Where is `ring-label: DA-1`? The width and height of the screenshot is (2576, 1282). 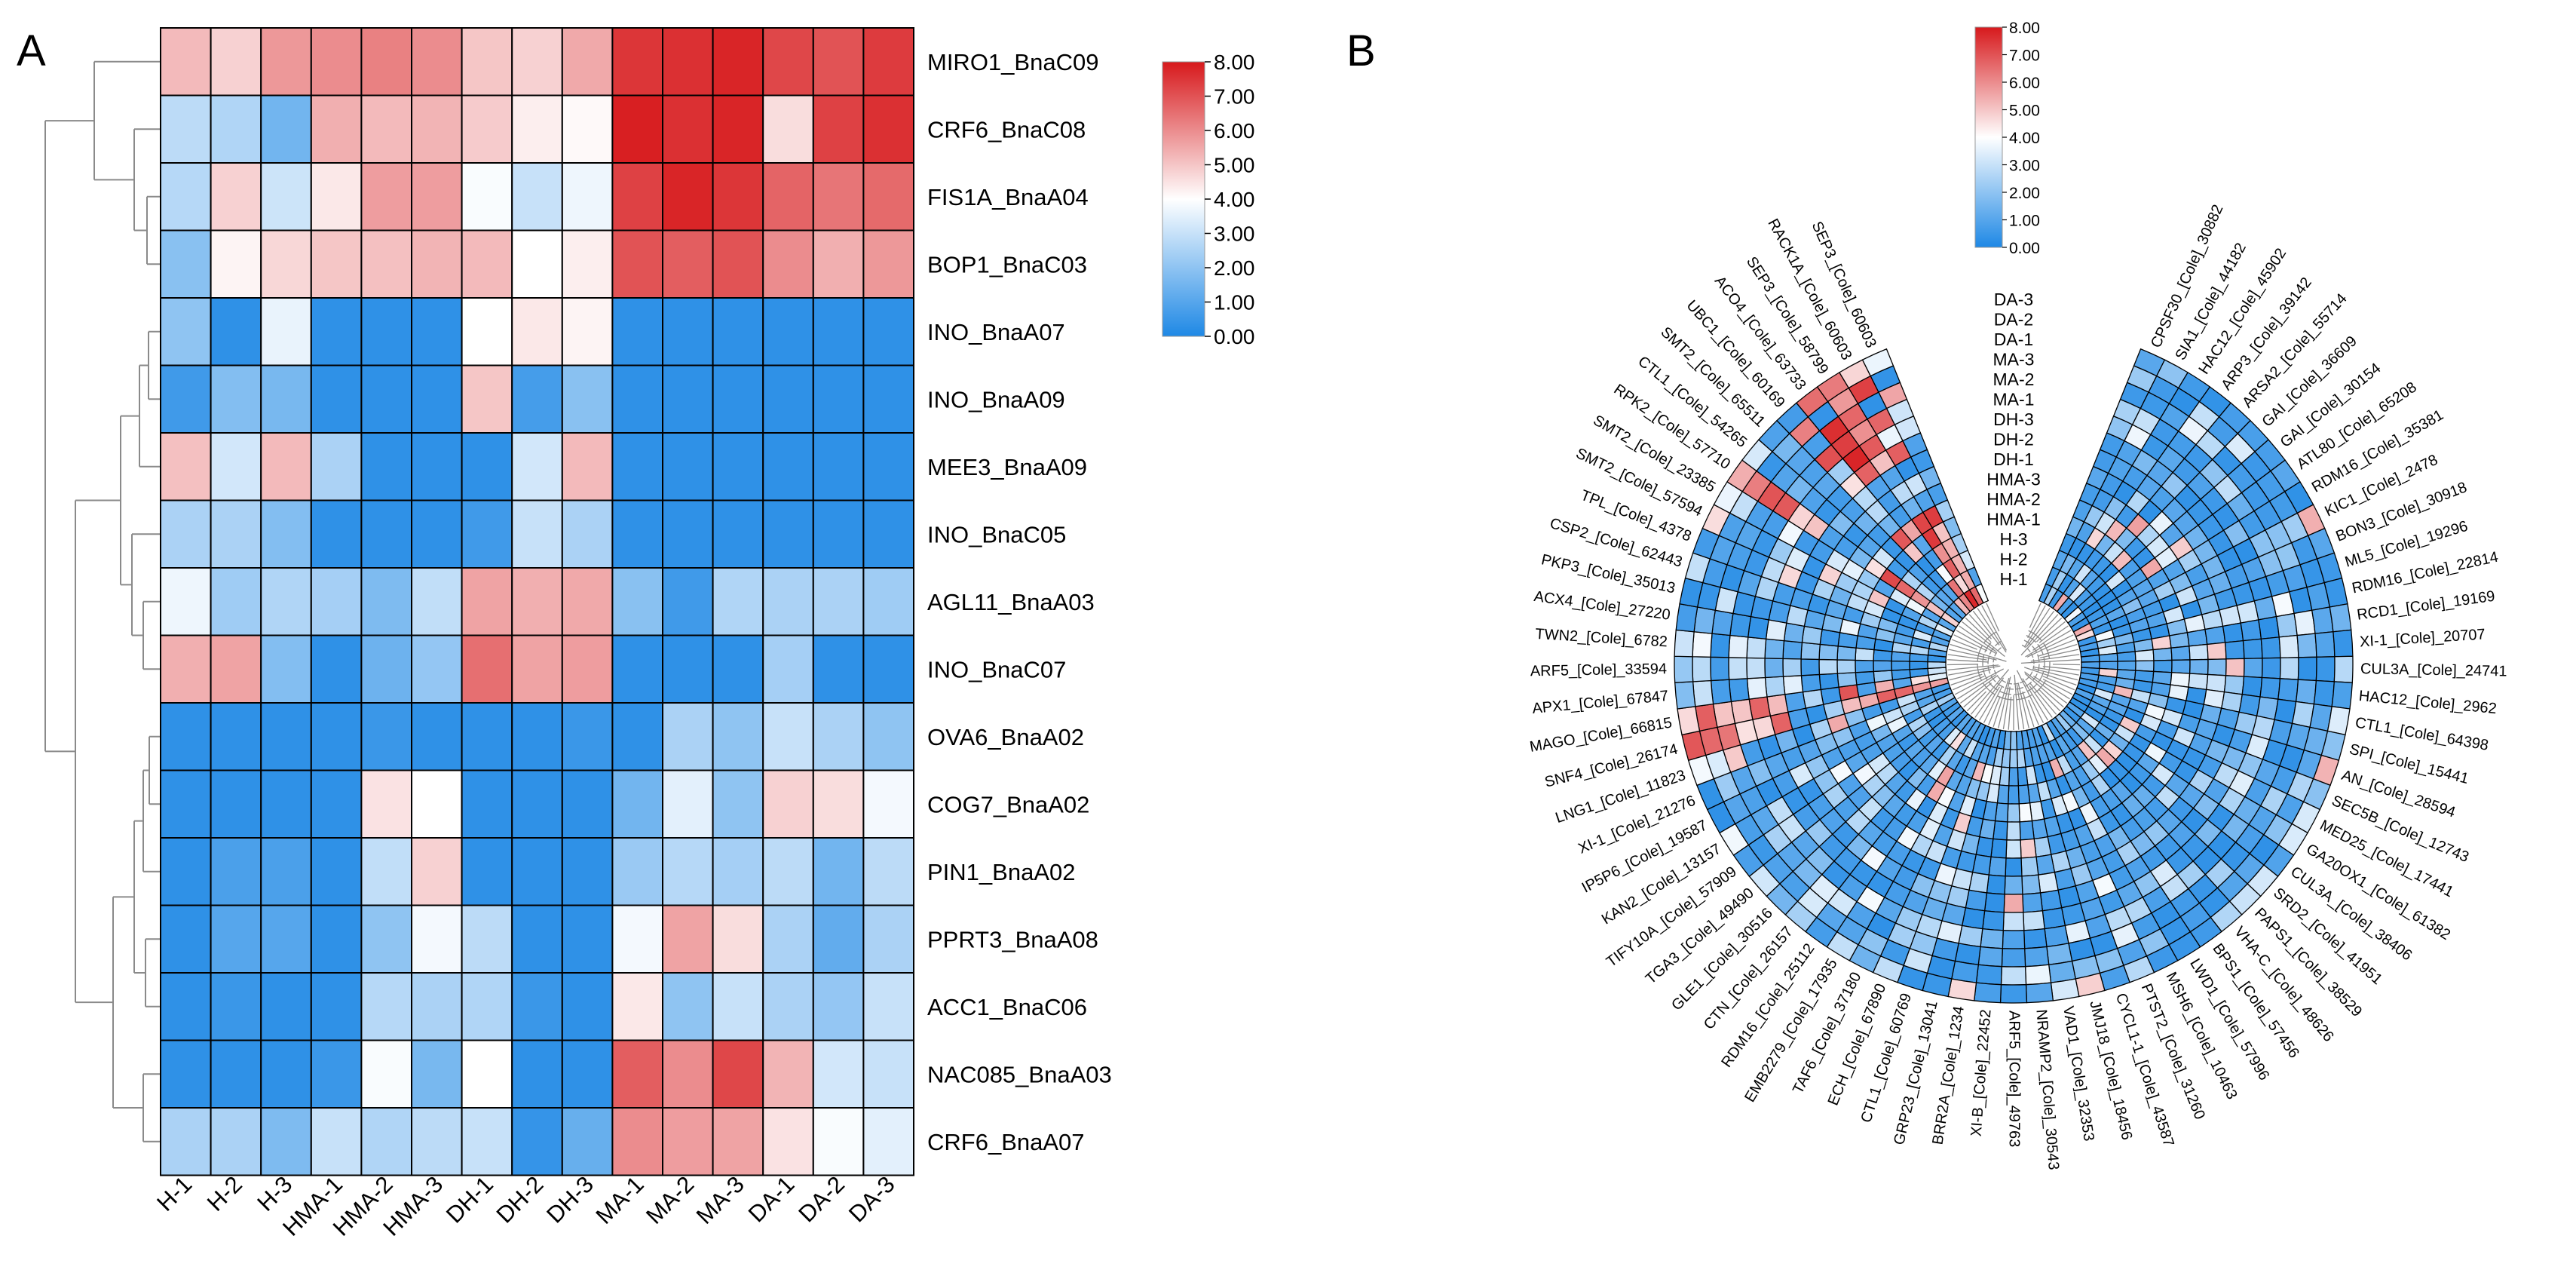
ring-label: DA-1 is located at coordinates (2013, 340).